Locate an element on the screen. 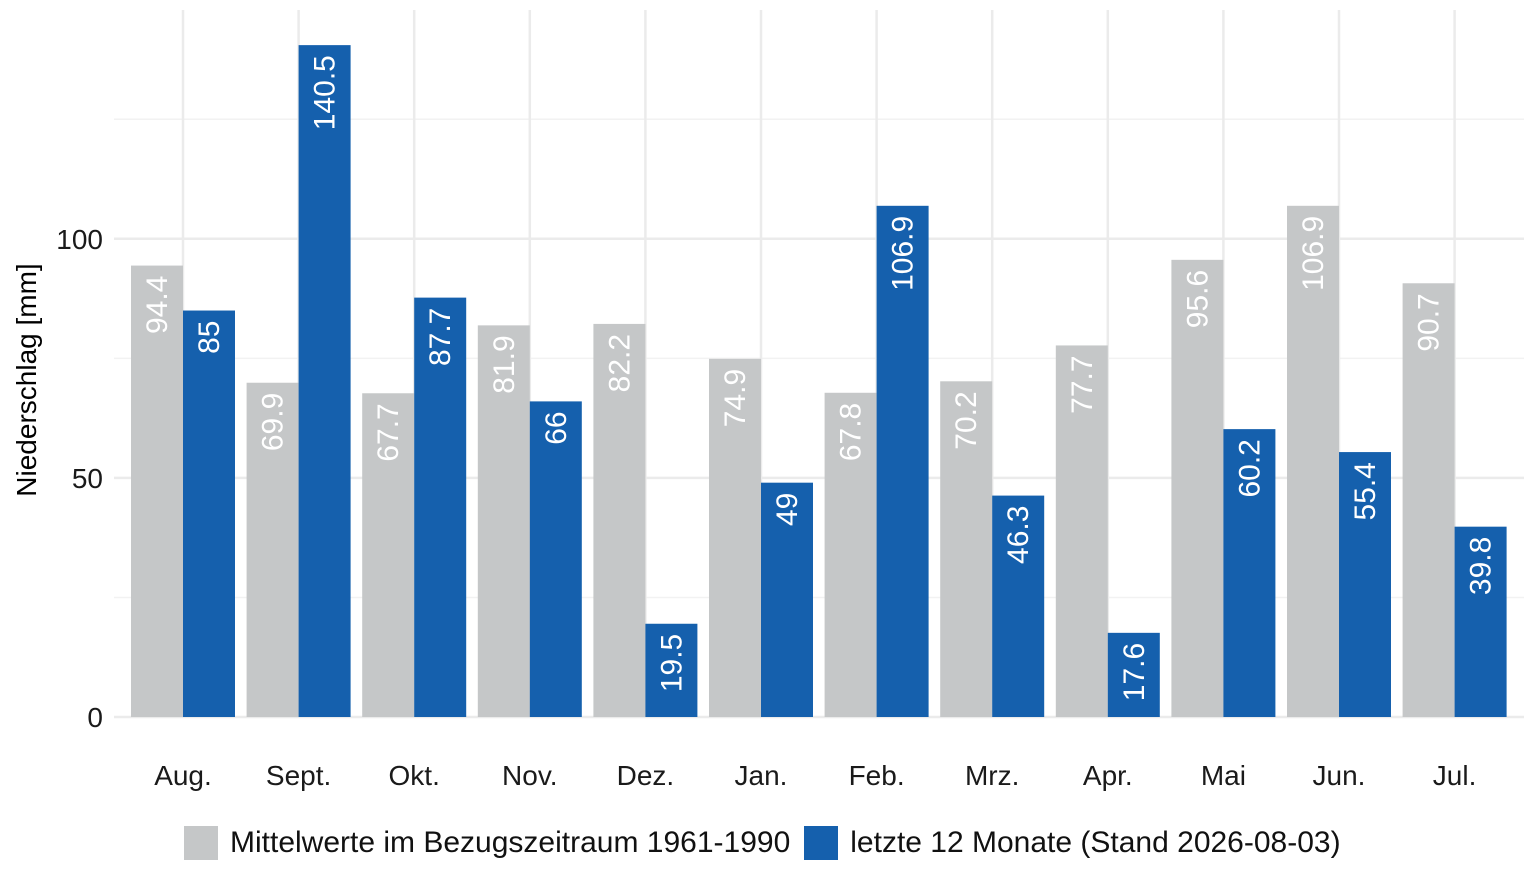 The height and width of the screenshot is (885, 1535). x-tick-label: Feb. is located at coordinates (877, 775).